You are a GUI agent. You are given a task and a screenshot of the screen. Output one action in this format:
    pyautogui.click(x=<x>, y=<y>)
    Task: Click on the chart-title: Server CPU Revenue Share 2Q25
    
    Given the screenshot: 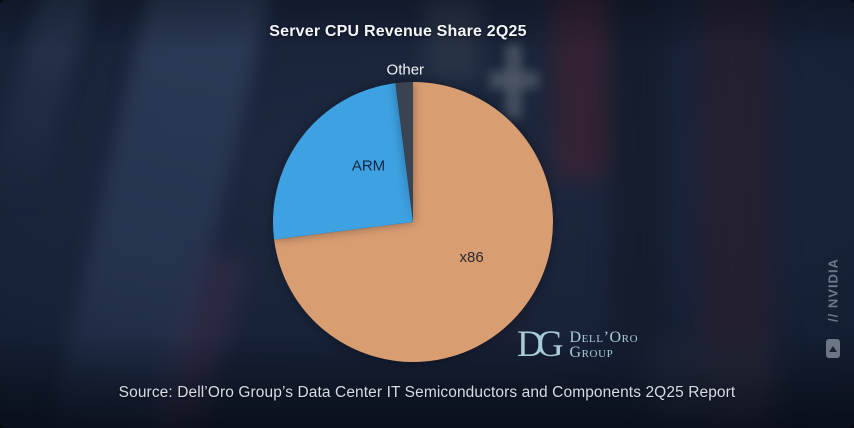 What is the action you would take?
    pyautogui.click(x=398, y=31)
    